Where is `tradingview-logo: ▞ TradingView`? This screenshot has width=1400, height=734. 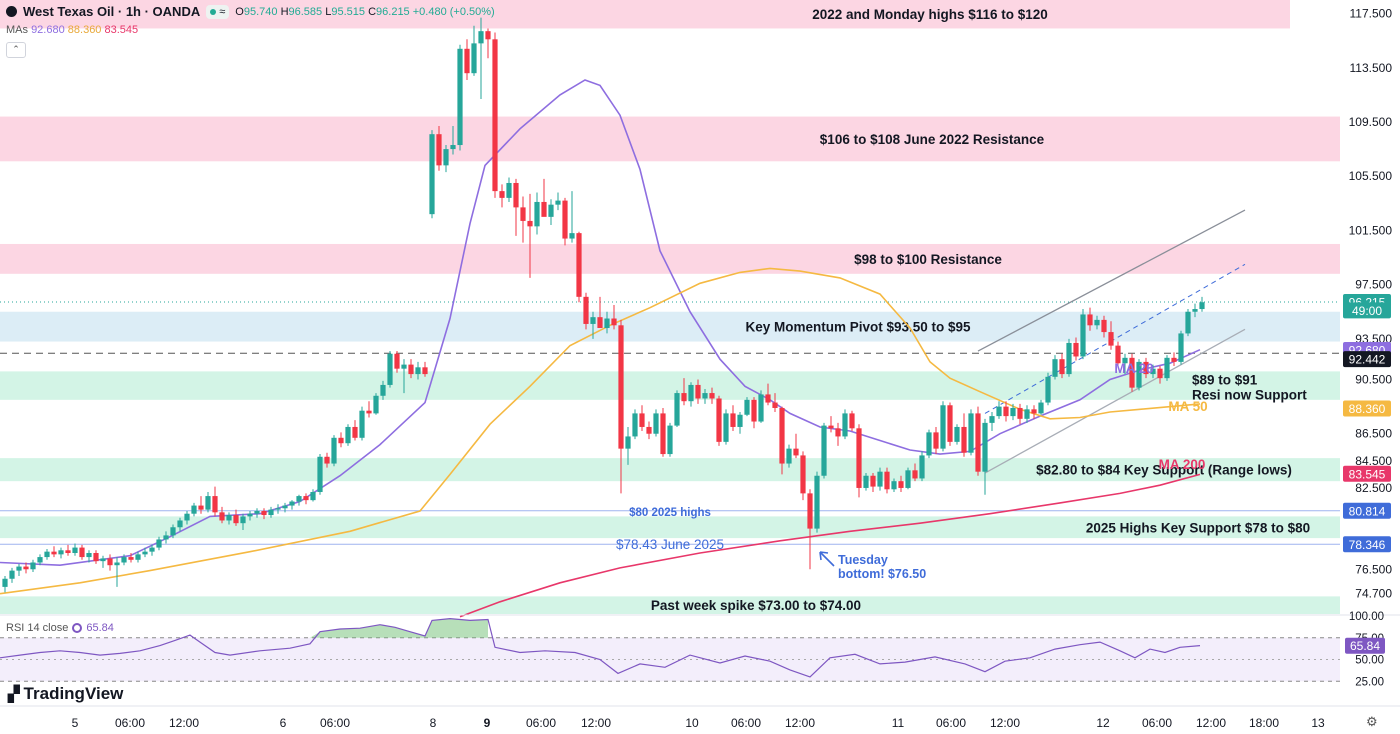 tradingview-logo: ▞ TradingView is located at coordinates (65, 694).